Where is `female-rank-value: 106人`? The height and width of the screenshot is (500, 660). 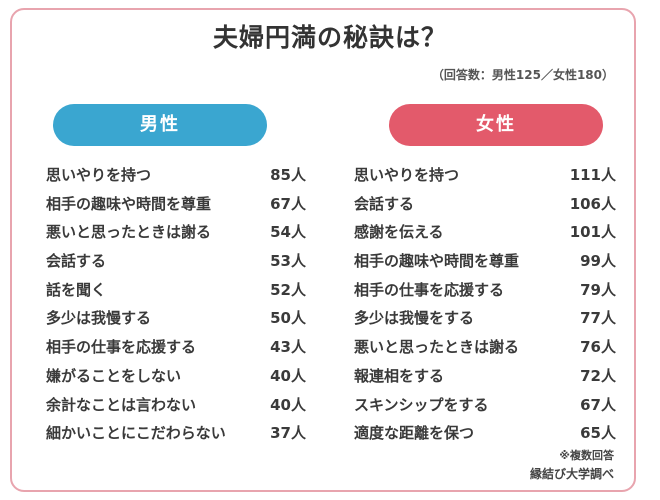
female-rank-value: 106人 is located at coordinates (592, 203).